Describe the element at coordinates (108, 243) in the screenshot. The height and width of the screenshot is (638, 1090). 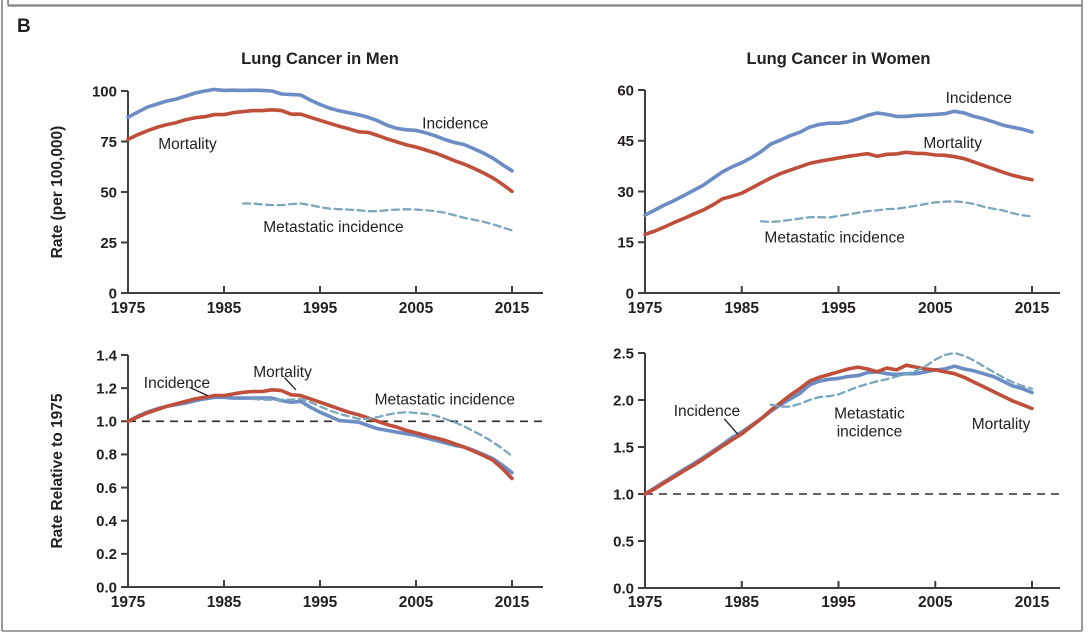
I see `y-tick-label: 25` at that location.